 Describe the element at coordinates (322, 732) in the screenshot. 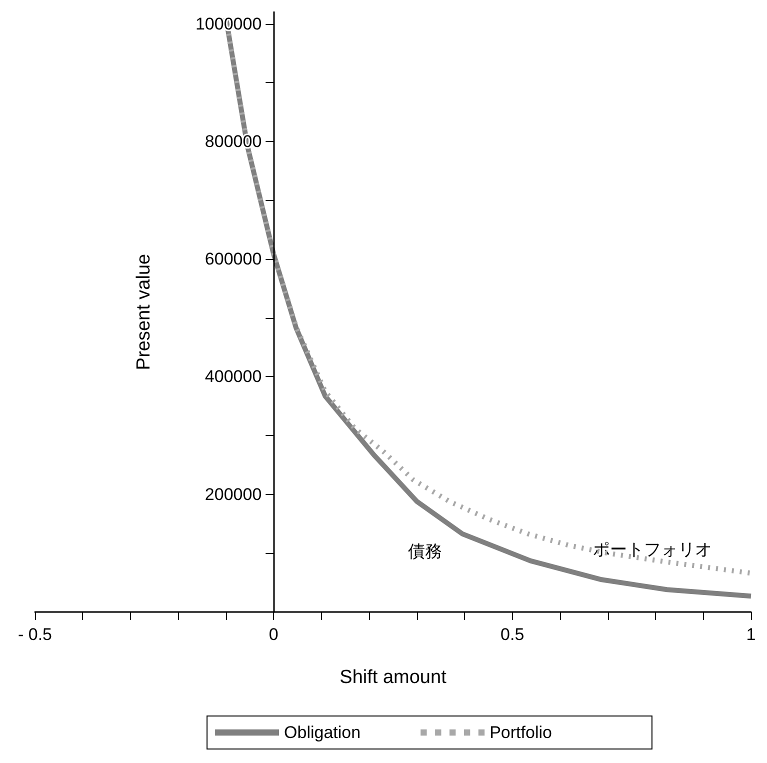

I see `legend-label: Obligation` at that location.